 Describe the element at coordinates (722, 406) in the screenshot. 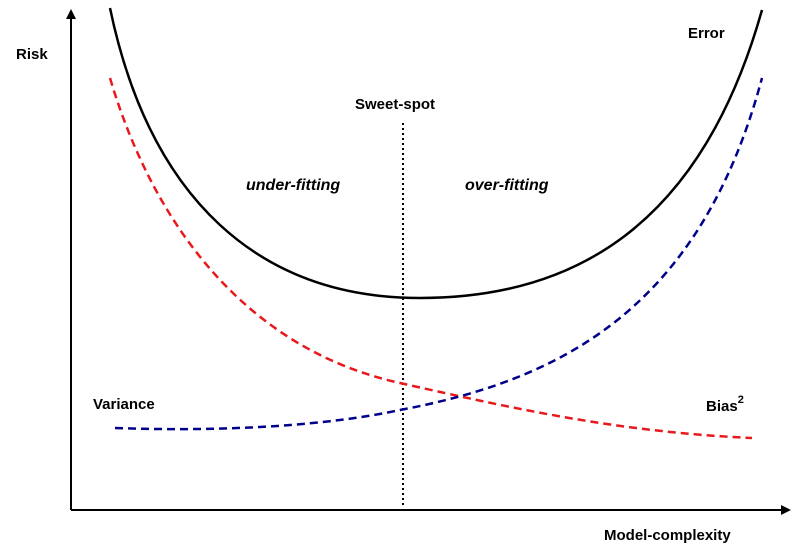

I see `bias-label-text: Bias` at that location.